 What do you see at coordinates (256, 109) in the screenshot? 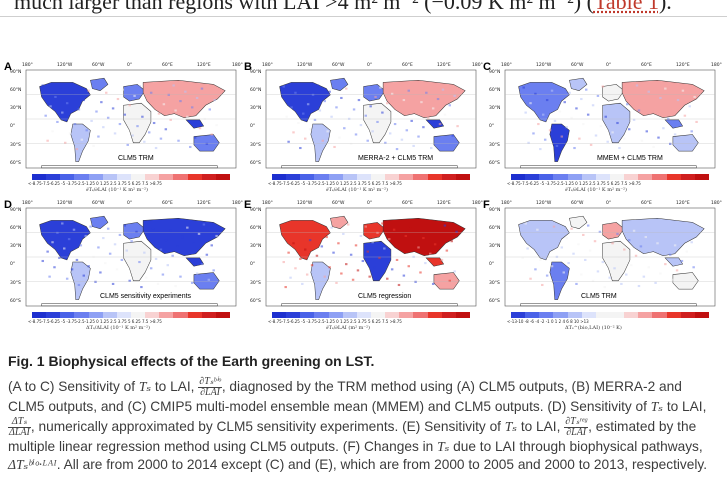
I see `lat-tick: 30°N` at bounding box center [256, 109].